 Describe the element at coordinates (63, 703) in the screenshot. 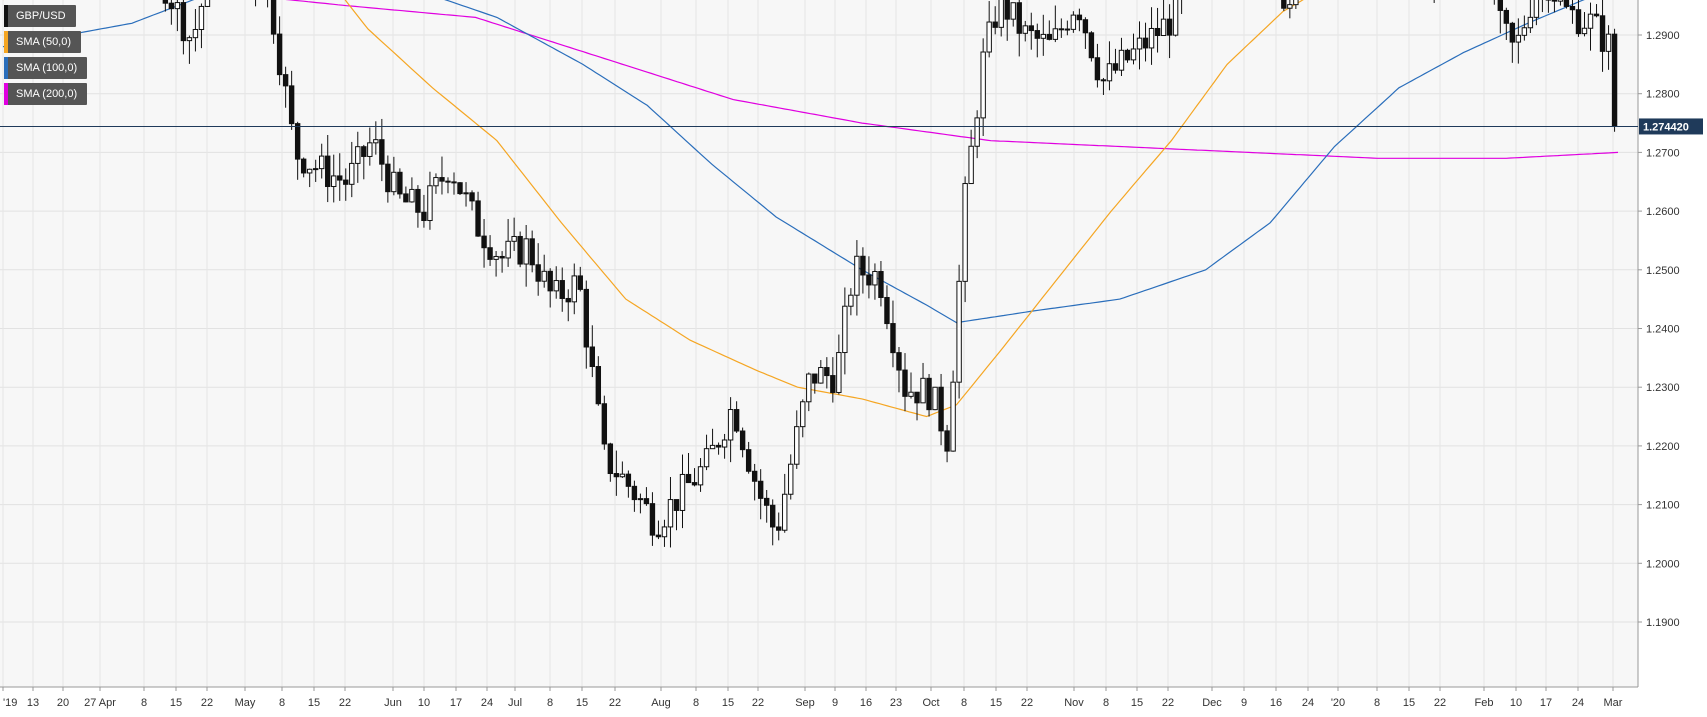

I see `x-tick-label: 20` at that location.